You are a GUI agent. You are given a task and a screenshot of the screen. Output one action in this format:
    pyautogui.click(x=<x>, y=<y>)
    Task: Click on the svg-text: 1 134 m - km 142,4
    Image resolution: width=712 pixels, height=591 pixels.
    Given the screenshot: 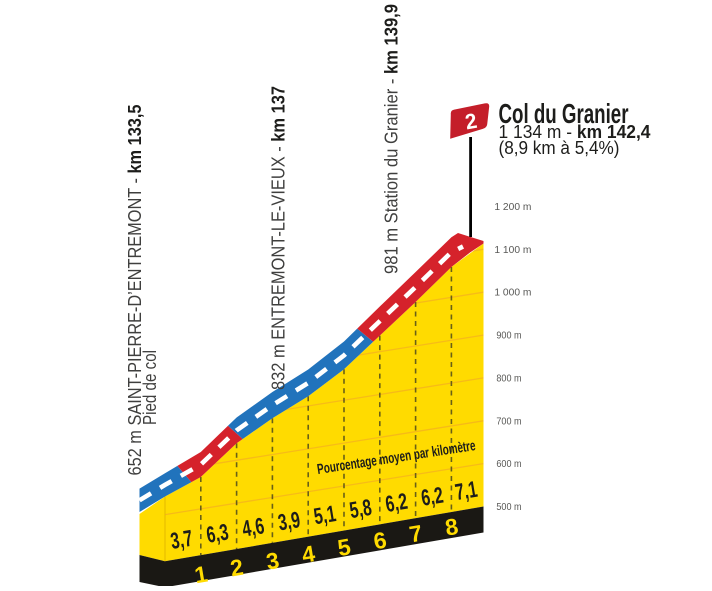 What is the action you would take?
    pyautogui.click(x=575, y=132)
    